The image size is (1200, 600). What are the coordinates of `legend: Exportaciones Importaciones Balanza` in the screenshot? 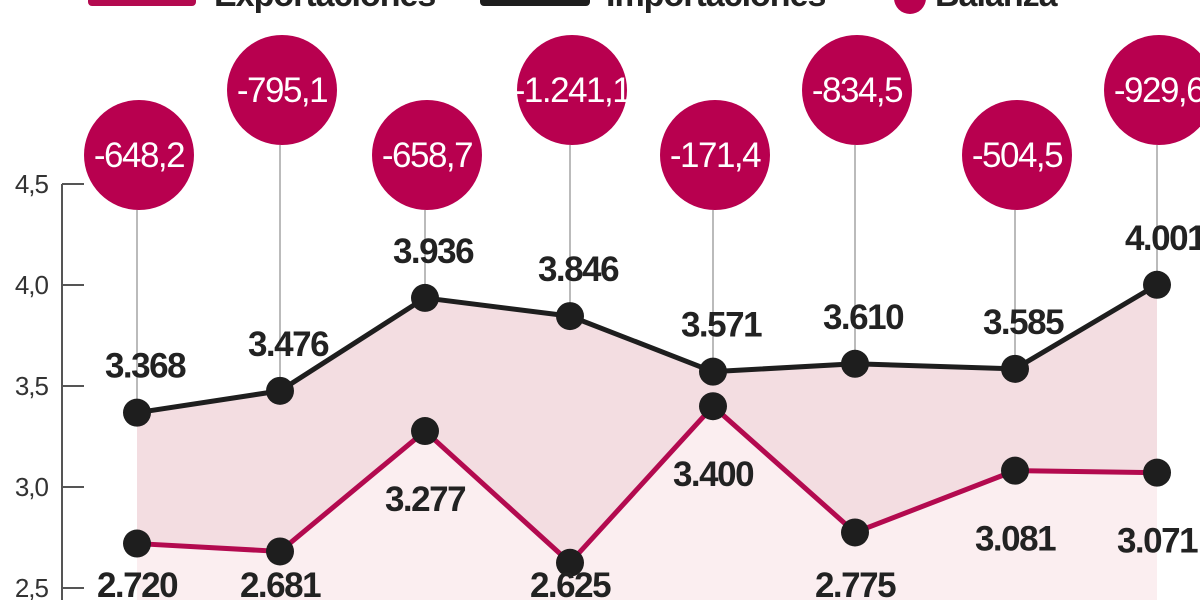 It's located at (574, 7).